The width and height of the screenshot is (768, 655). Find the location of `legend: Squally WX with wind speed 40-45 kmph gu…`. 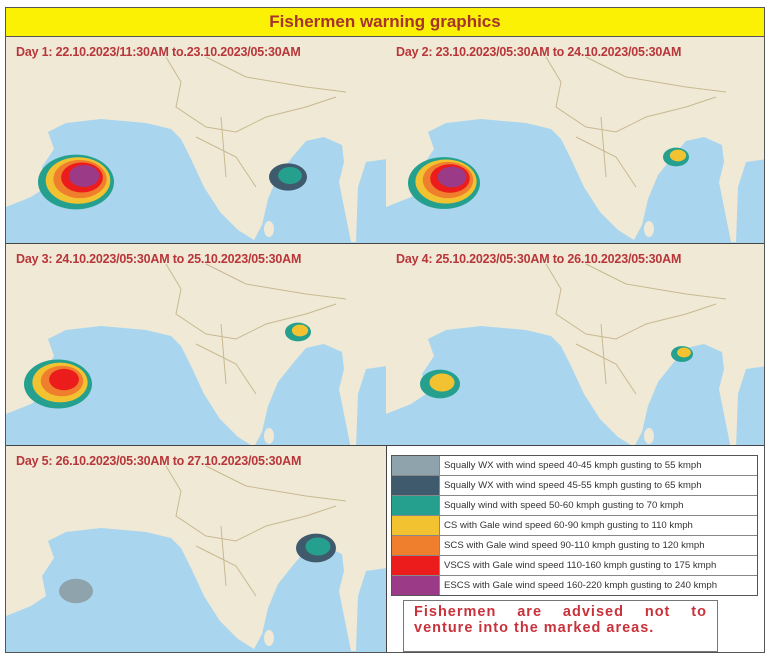

legend: Squally WX with wind speed 40-45 kmph gu… is located at coordinates (574, 552).